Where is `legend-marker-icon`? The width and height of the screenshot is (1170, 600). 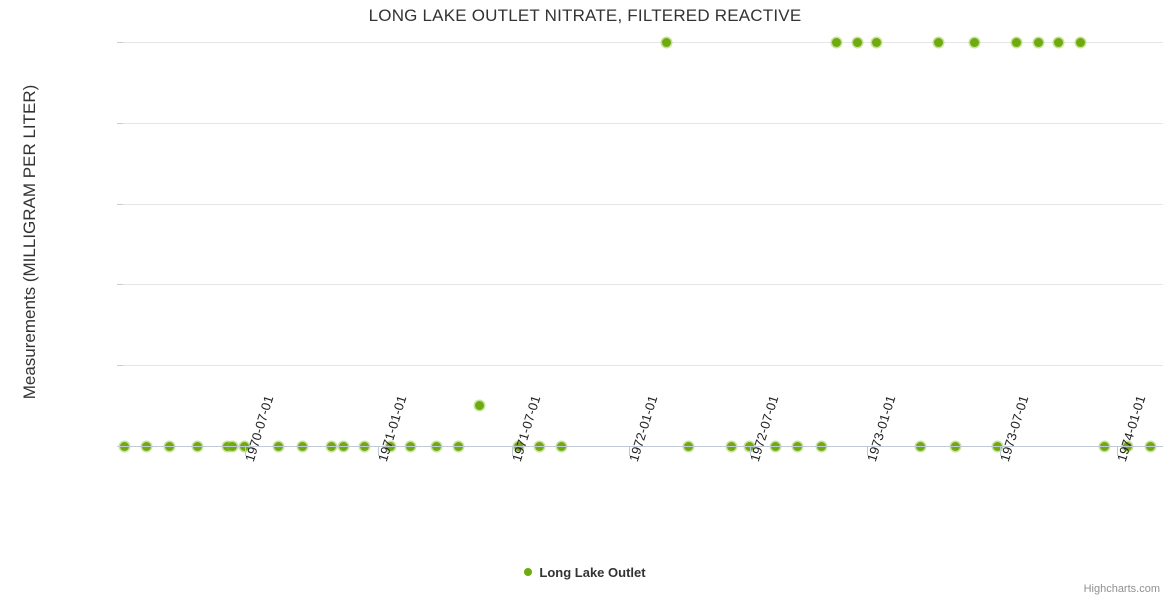 legend-marker-icon is located at coordinates (528, 572).